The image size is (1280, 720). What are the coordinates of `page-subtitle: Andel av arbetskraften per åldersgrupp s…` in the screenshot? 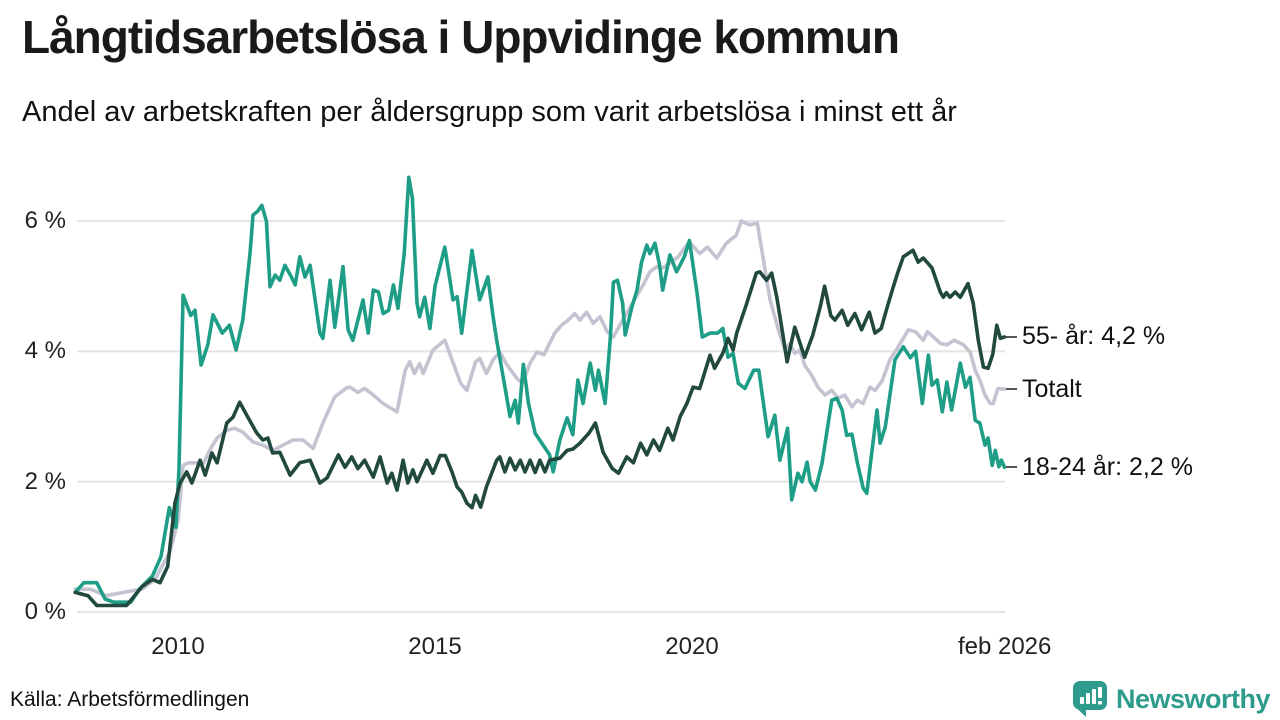 It's located at (489, 112).